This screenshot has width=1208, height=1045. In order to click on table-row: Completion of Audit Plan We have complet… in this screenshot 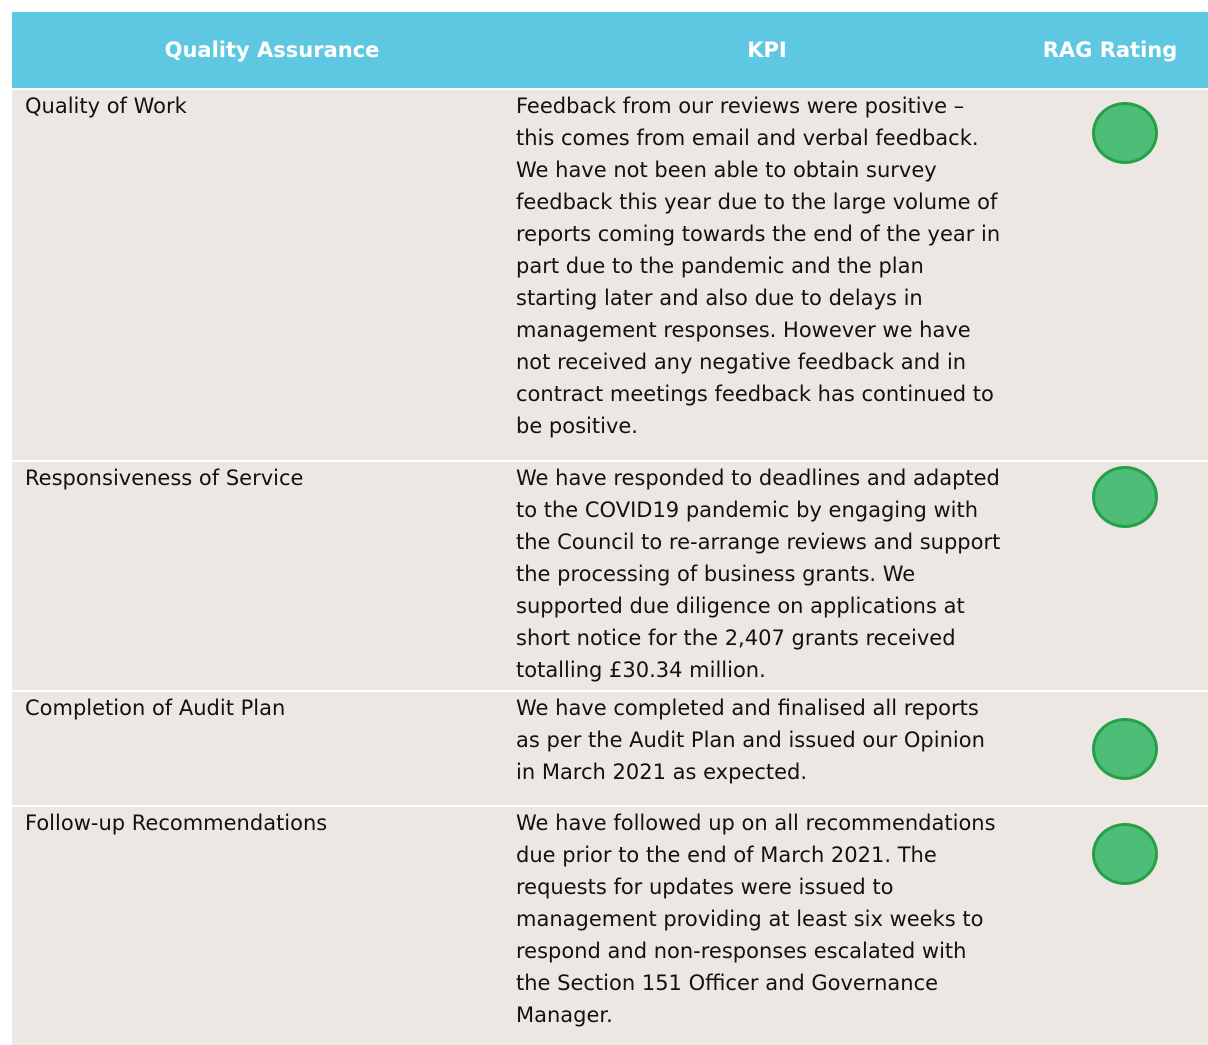, I will do `click(610, 747)`.